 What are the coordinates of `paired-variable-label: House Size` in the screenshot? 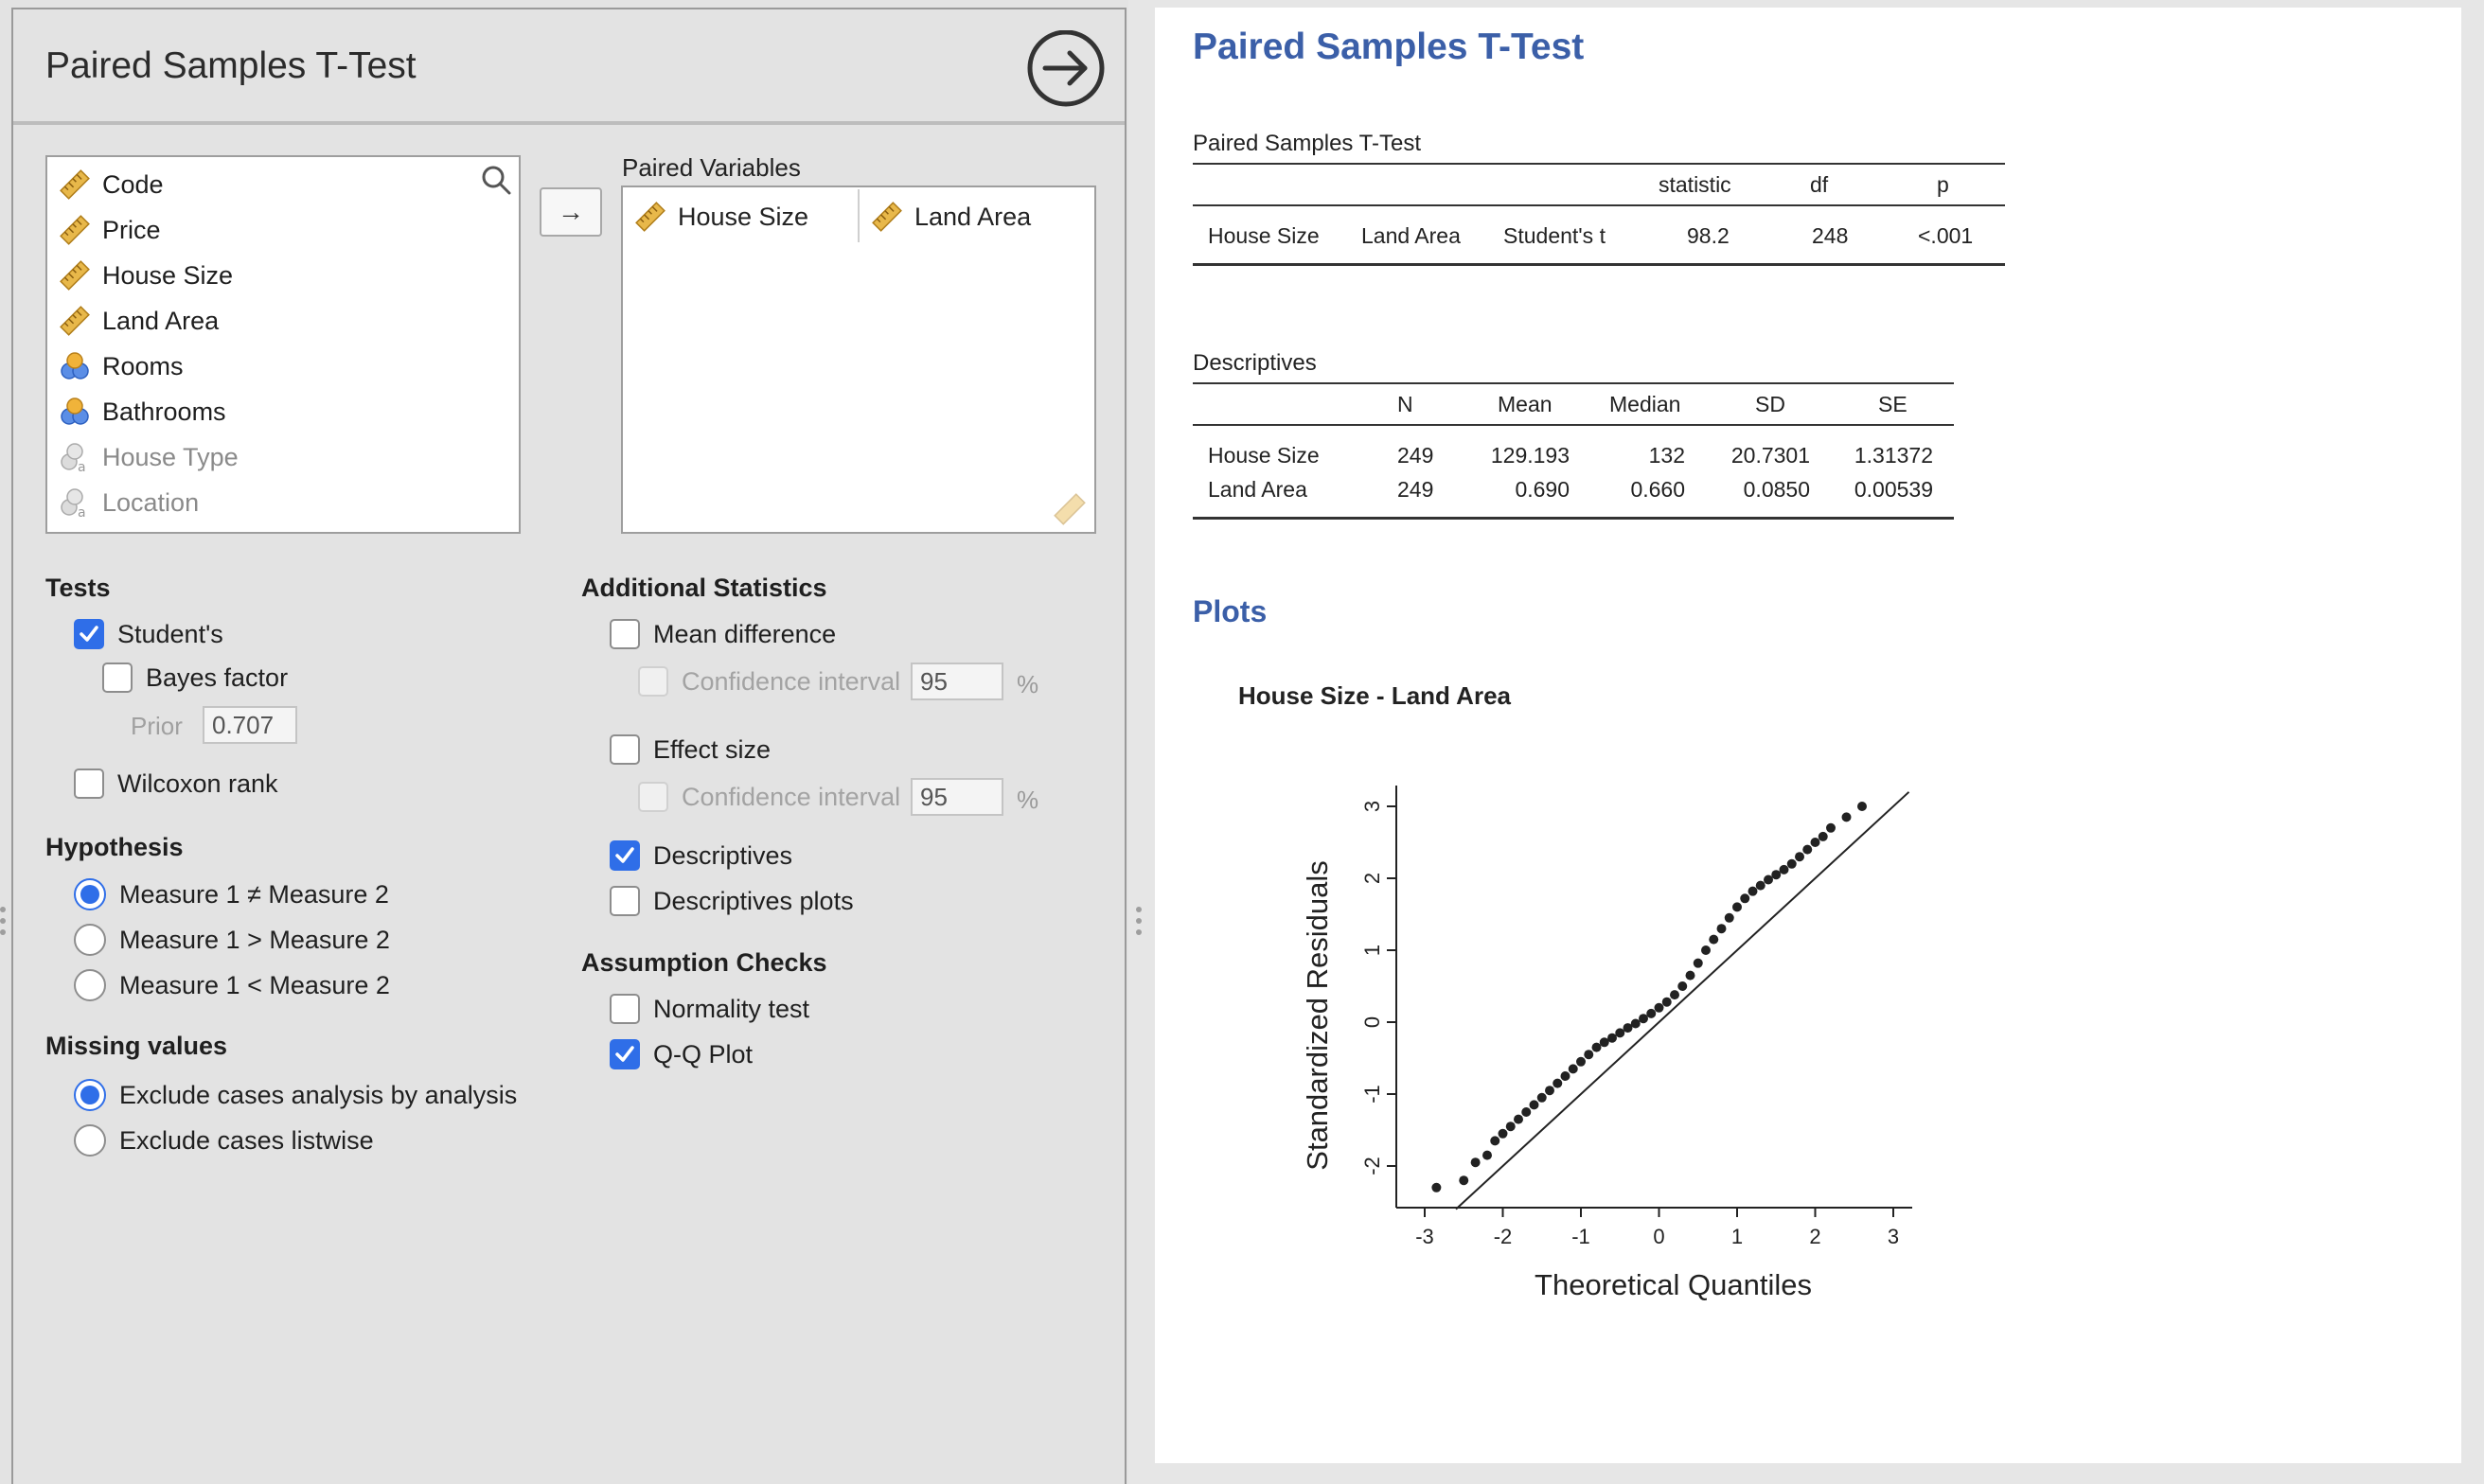 It's located at (743, 216).